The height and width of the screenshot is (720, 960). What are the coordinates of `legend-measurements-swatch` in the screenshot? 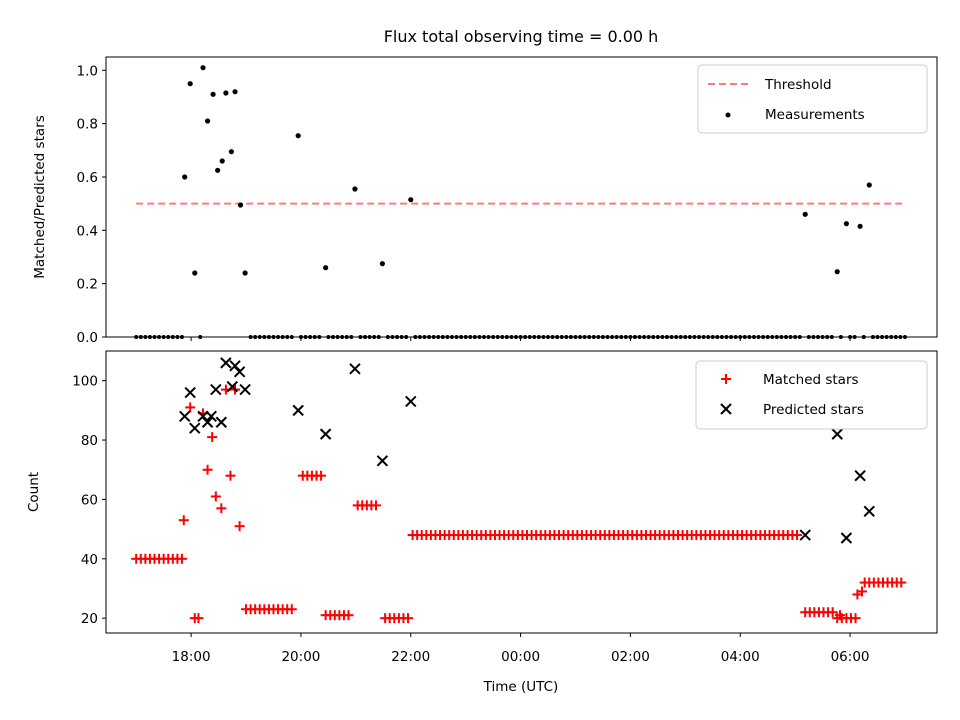 It's located at (728, 115).